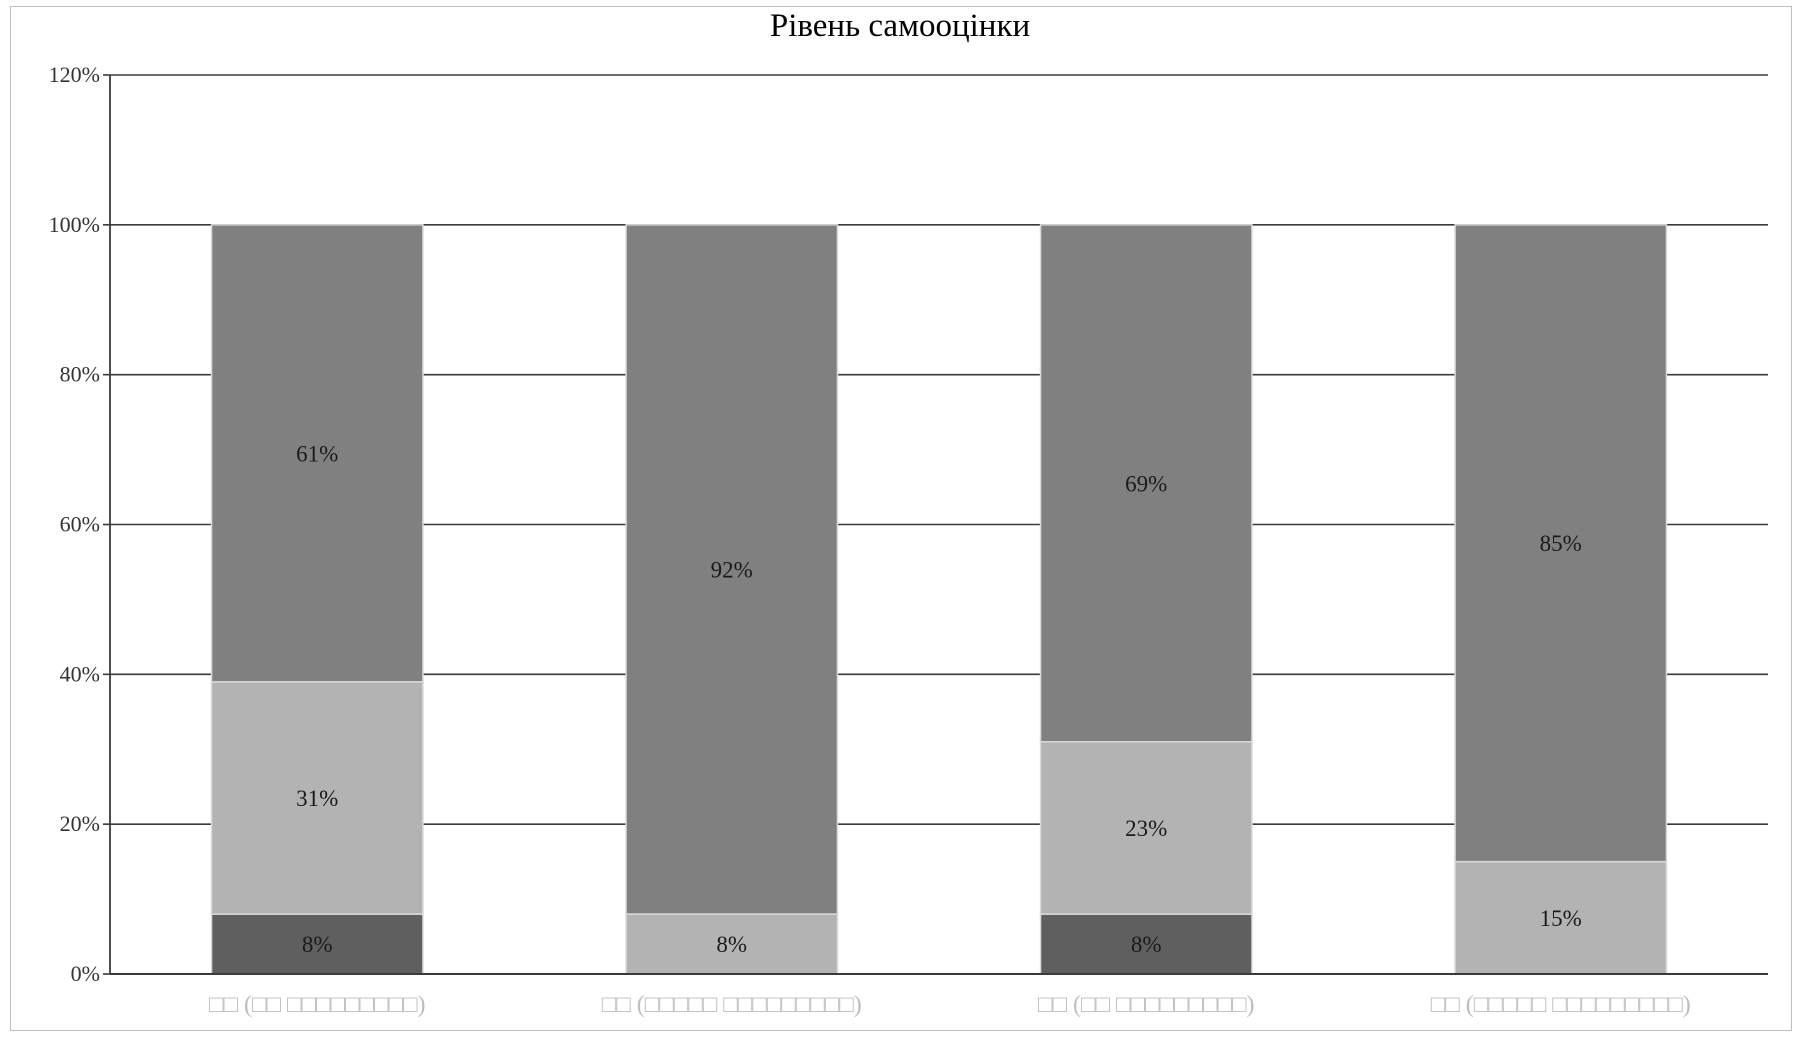  I want to click on data-label: 85%, so click(1561, 543).